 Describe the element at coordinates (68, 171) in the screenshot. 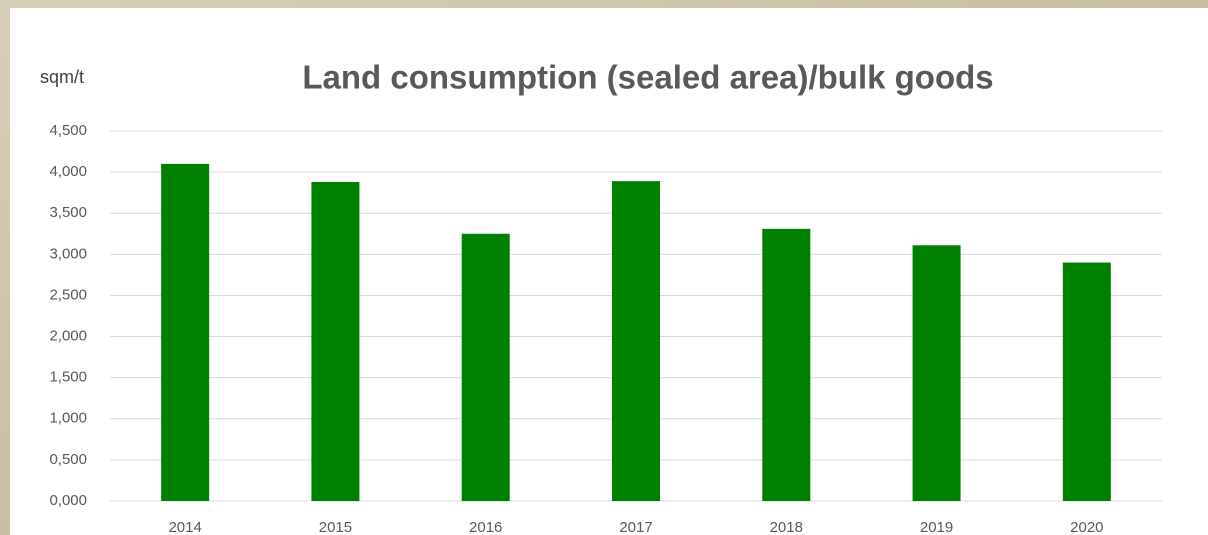

I see `y-tick-label: 4,000` at that location.